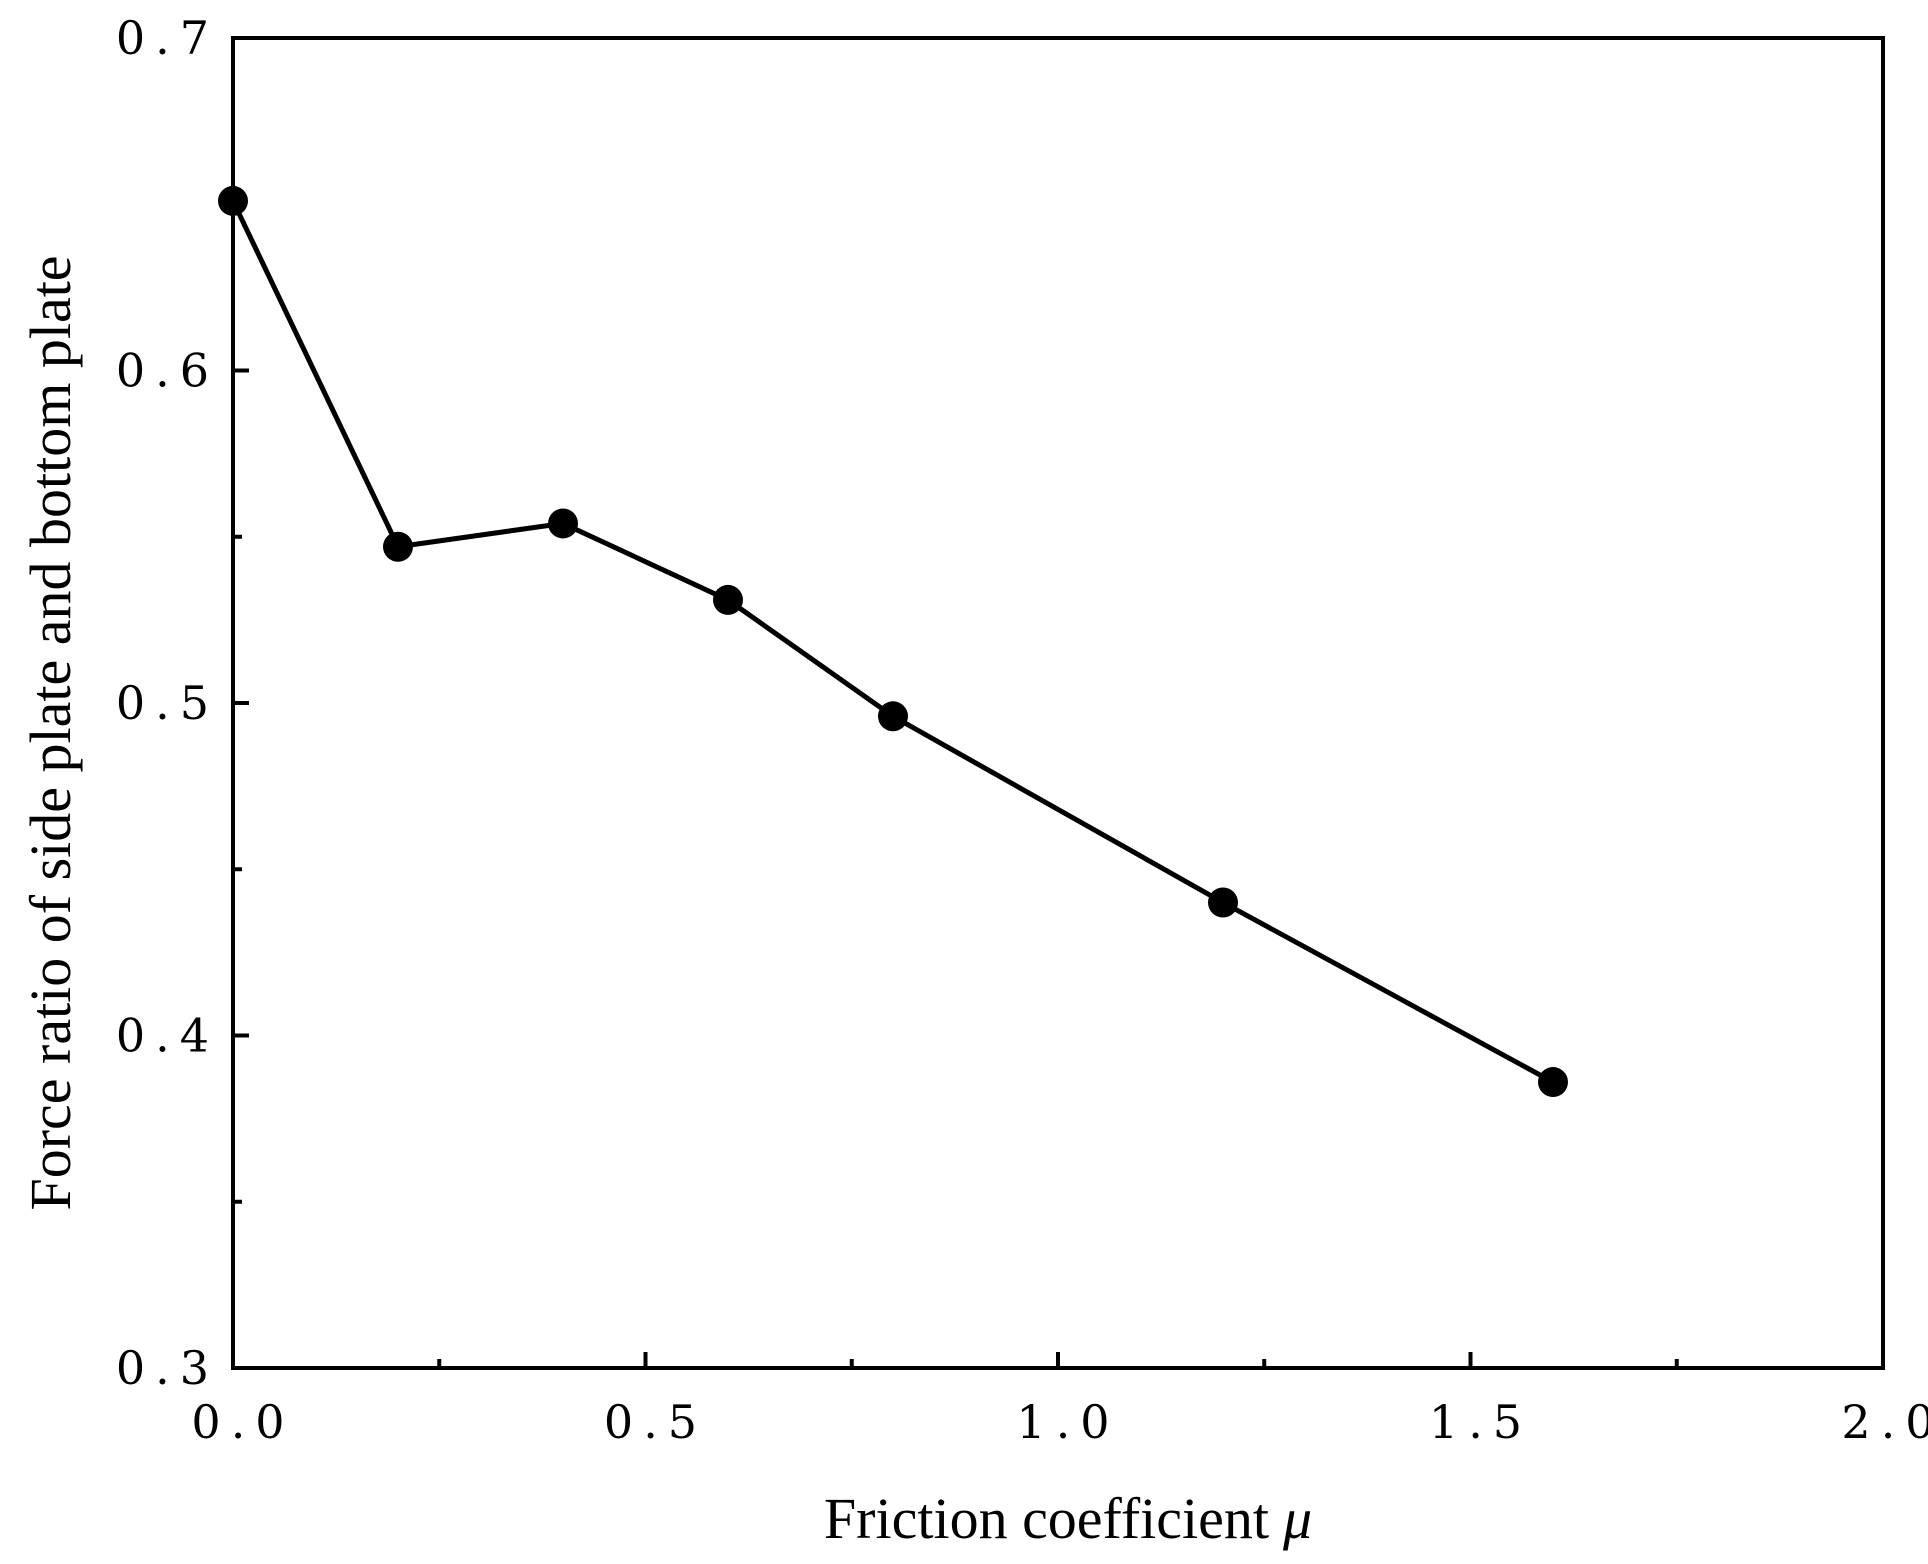 The height and width of the screenshot is (1564, 1928). I want to click on x-axis-title: Friction coefficient μ, so click(1068, 1518).